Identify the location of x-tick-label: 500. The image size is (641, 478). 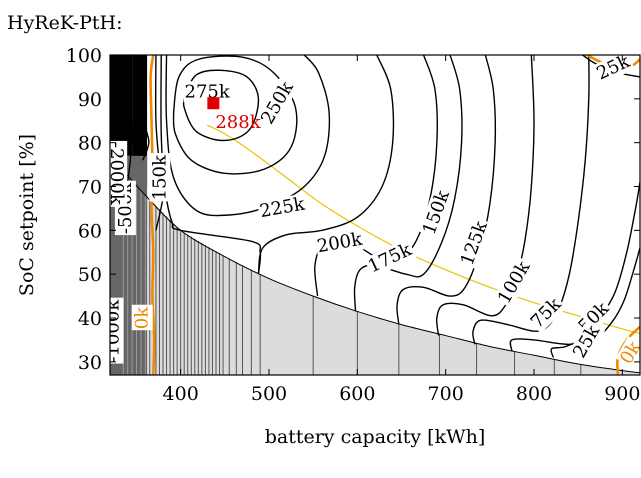
(269, 394).